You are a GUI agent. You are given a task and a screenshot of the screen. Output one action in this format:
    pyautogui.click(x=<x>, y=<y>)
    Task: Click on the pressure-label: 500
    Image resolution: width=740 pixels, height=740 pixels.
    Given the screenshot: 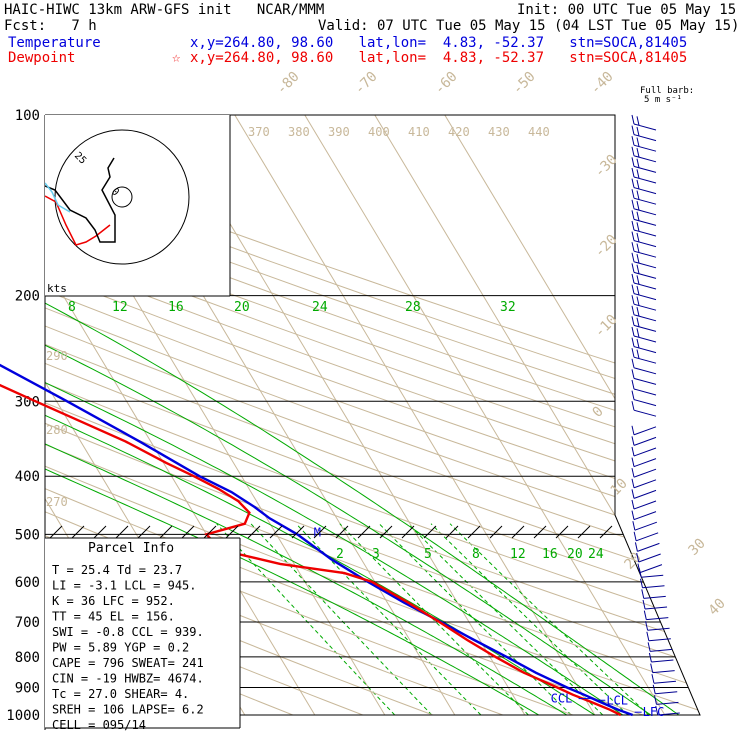 What is the action you would take?
    pyautogui.click(x=27, y=535)
    